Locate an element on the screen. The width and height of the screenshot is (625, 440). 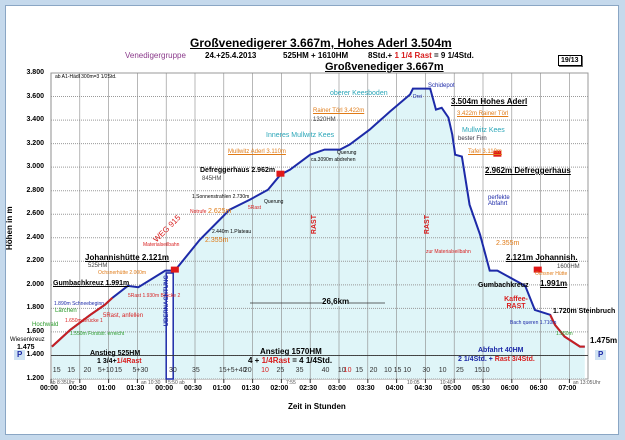
hochwald-label: Hochwald is located at coordinates (45, 325).